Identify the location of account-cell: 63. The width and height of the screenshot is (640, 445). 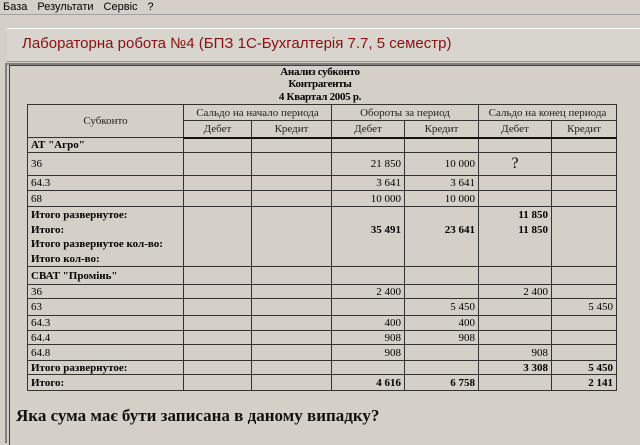
(105, 307).